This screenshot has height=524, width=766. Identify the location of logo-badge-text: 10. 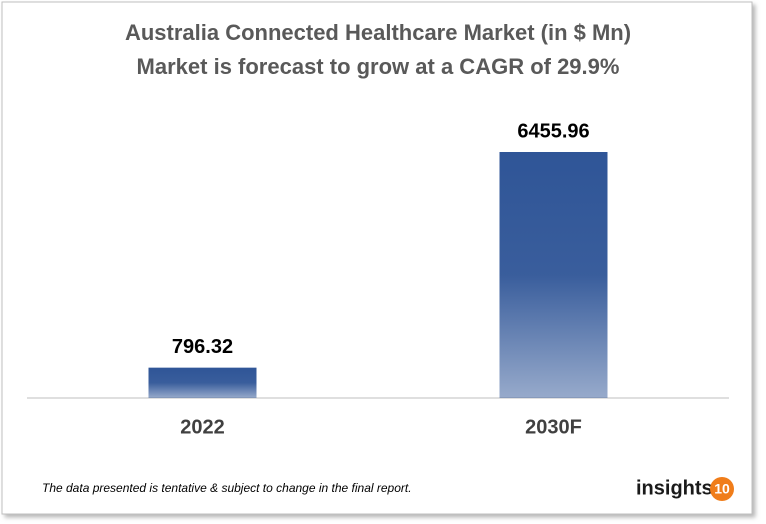
(722, 489).